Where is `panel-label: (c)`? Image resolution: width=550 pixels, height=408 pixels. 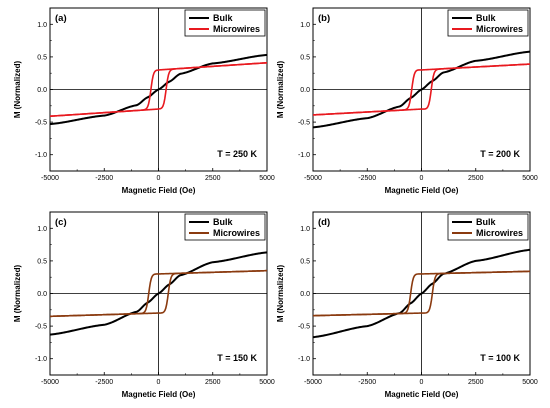 panel-label: (c) is located at coordinates (61, 222).